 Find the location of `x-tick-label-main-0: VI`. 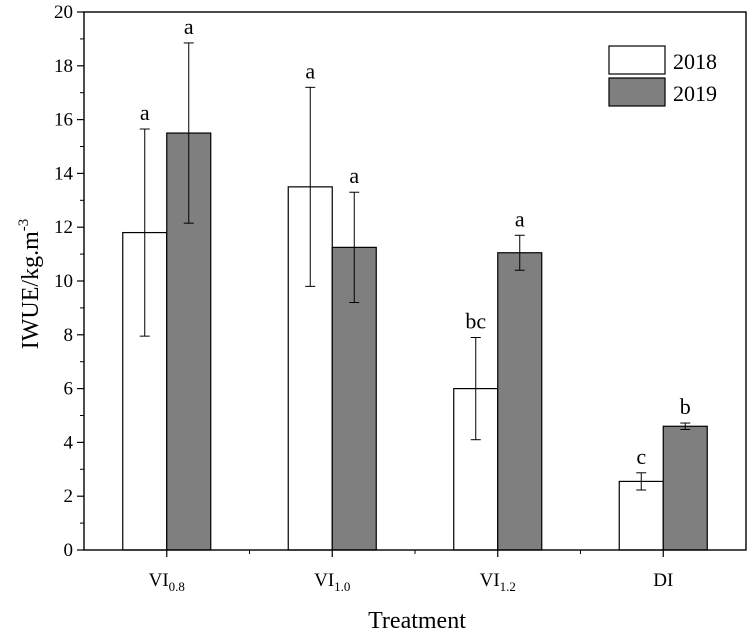

x-tick-label-main-0: VI is located at coordinates (159, 580).